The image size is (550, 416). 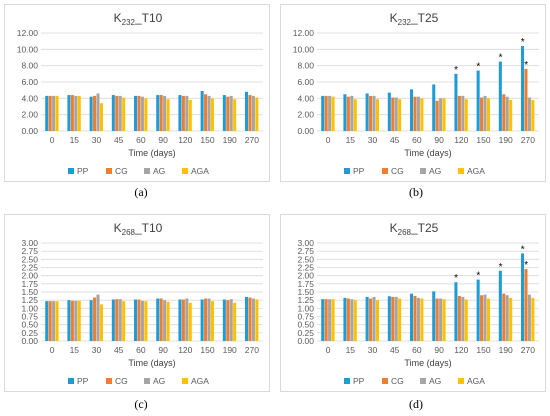 What do you see at coordinates (29, 333) in the screenshot?
I see `y-tick-label: 0.25` at bounding box center [29, 333].